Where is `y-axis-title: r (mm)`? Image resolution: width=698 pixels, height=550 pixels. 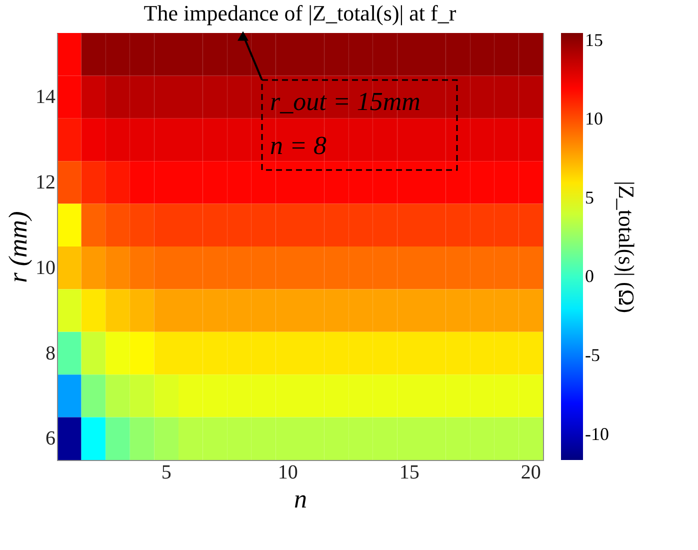
y-axis-title: r (mm) is located at coordinates (18, 247).